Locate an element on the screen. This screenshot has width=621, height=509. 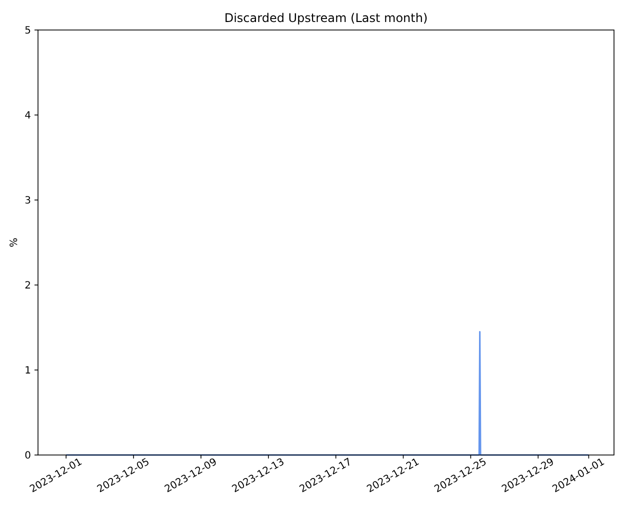
y-tick-label: 3 is located at coordinates (27, 201).